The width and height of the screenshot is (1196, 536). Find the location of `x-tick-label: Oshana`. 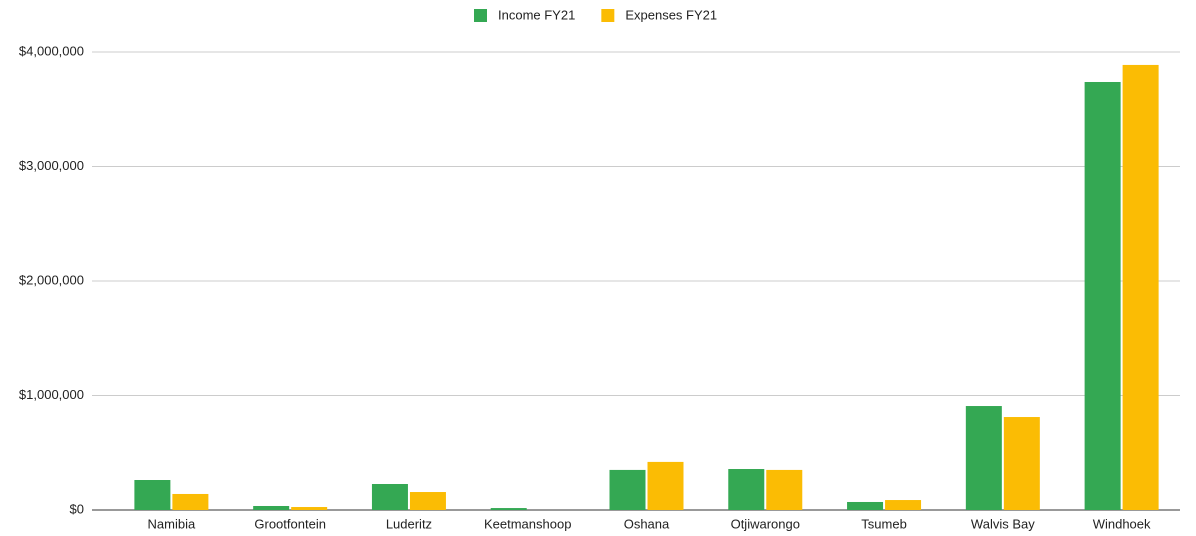

x-tick-label: Oshana is located at coordinates (647, 523).